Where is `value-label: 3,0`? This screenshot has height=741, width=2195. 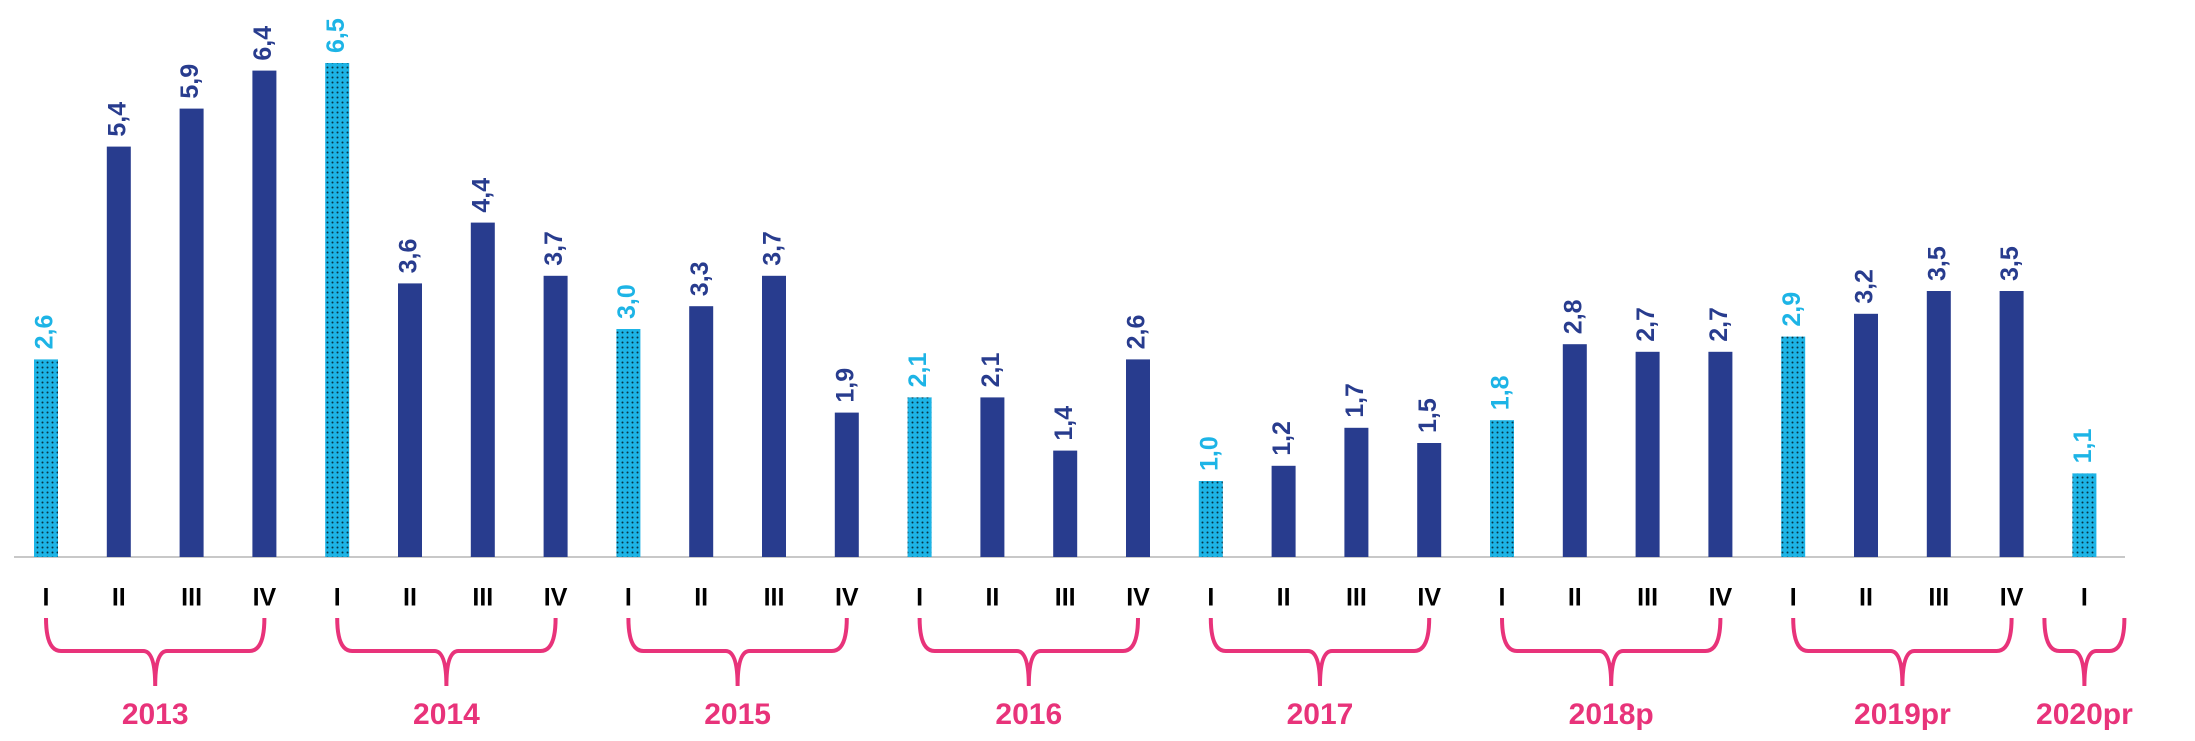 value-label: 3,0 is located at coordinates (627, 301).